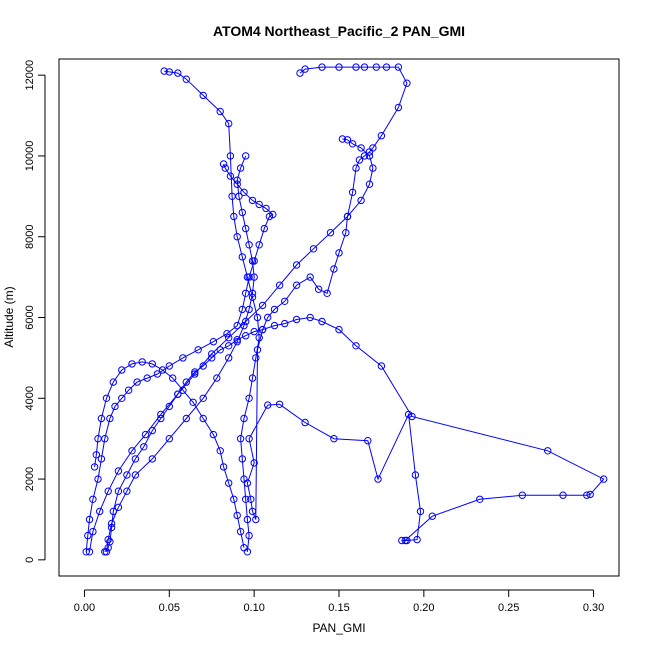 The image size is (650, 650). I want to click on x-tick-label: 0.00, so click(84, 608).